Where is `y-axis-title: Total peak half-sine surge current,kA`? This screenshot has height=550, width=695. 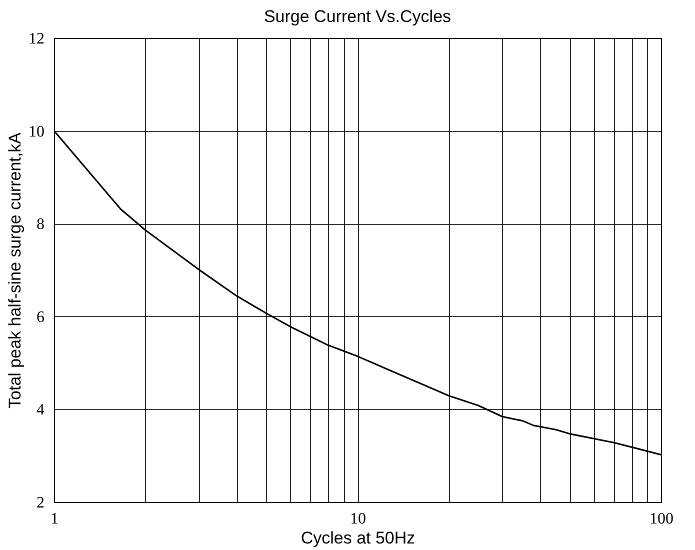
y-axis-title: Total peak half-sine surge current,kA is located at coordinates (15, 270).